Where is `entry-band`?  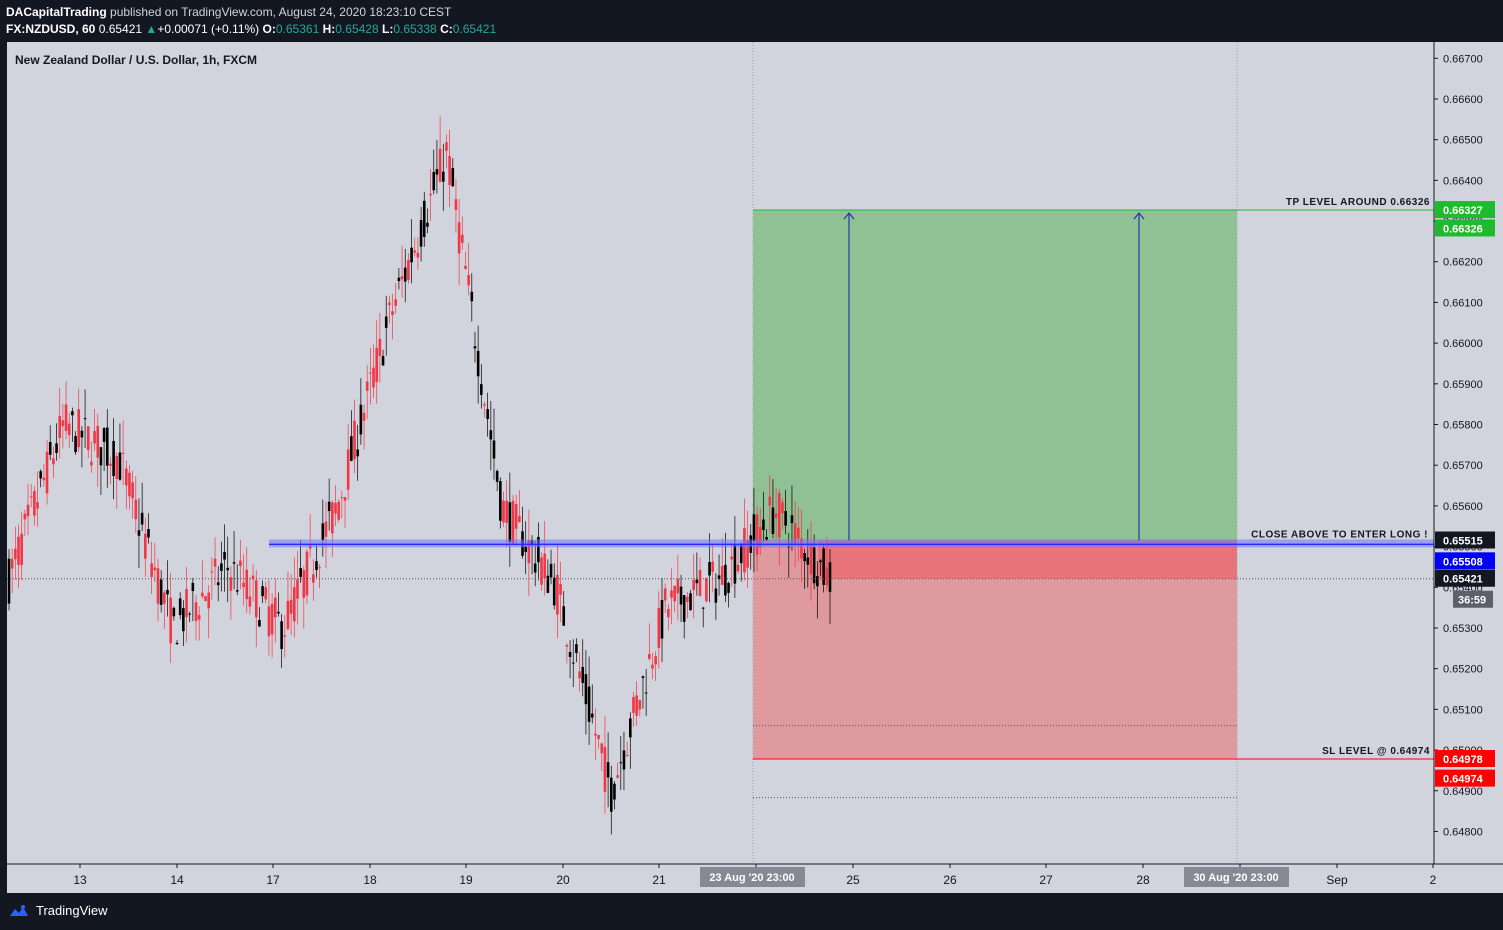 entry-band is located at coordinates (851, 543).